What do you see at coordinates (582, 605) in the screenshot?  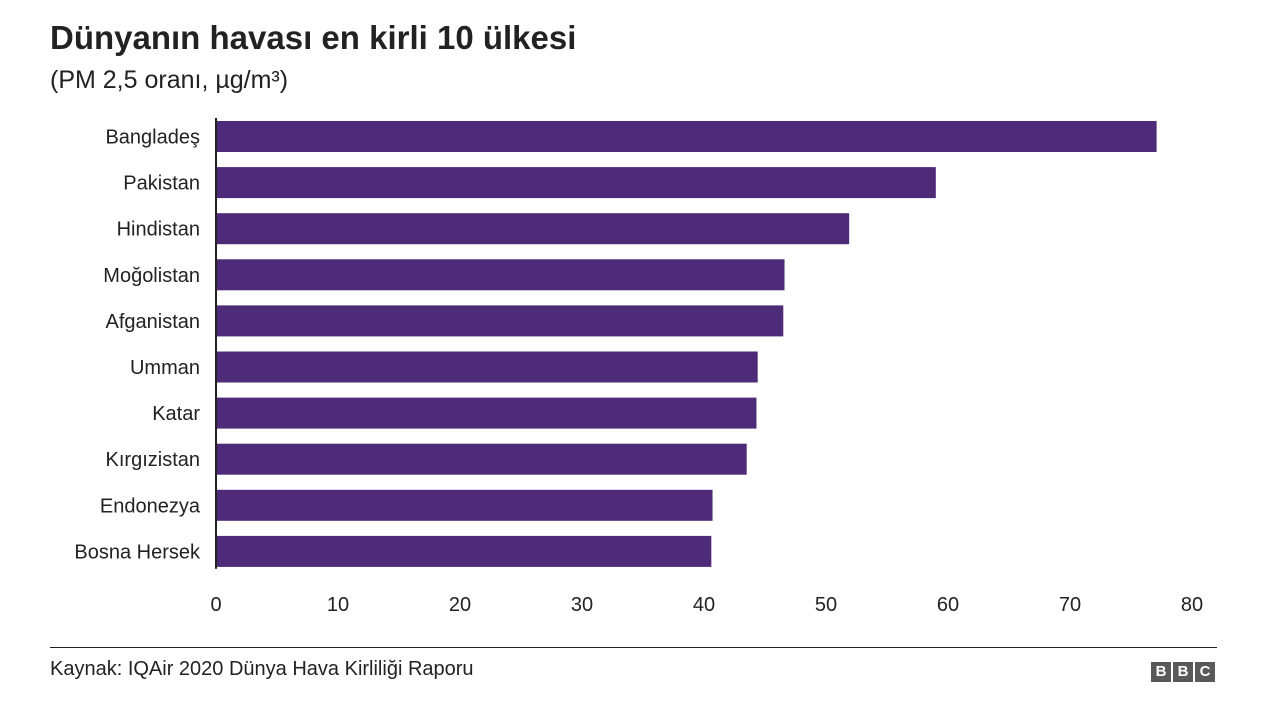 I see `x-tick-label: 30` at bounding box center [582, 605].